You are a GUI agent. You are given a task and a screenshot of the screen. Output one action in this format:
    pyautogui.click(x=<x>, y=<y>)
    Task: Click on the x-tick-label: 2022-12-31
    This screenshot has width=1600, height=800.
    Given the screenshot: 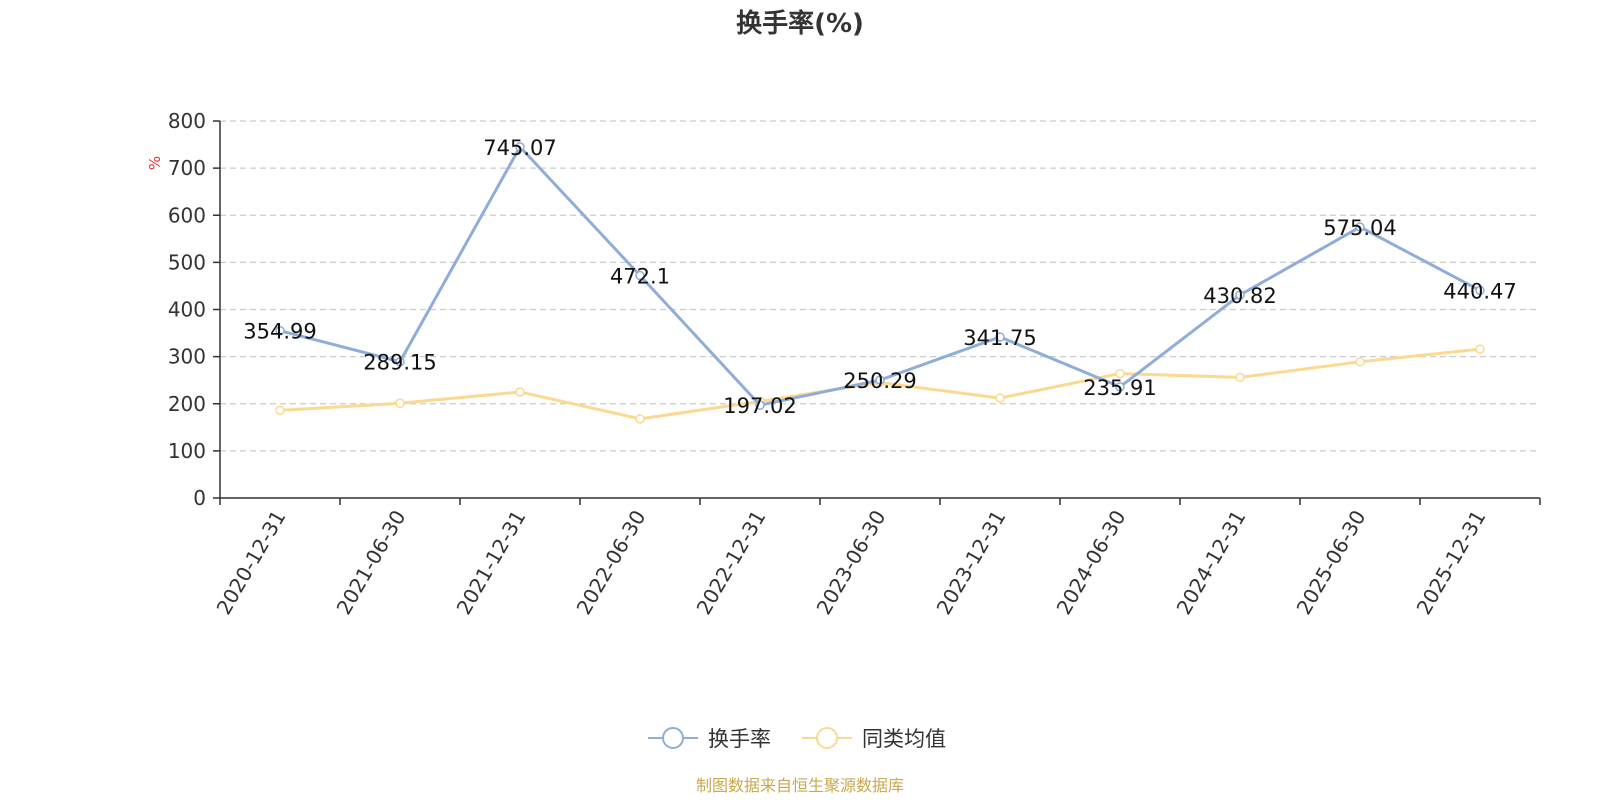 What is the action you would take?
    pyautogui.click(x=730, y=562)
    